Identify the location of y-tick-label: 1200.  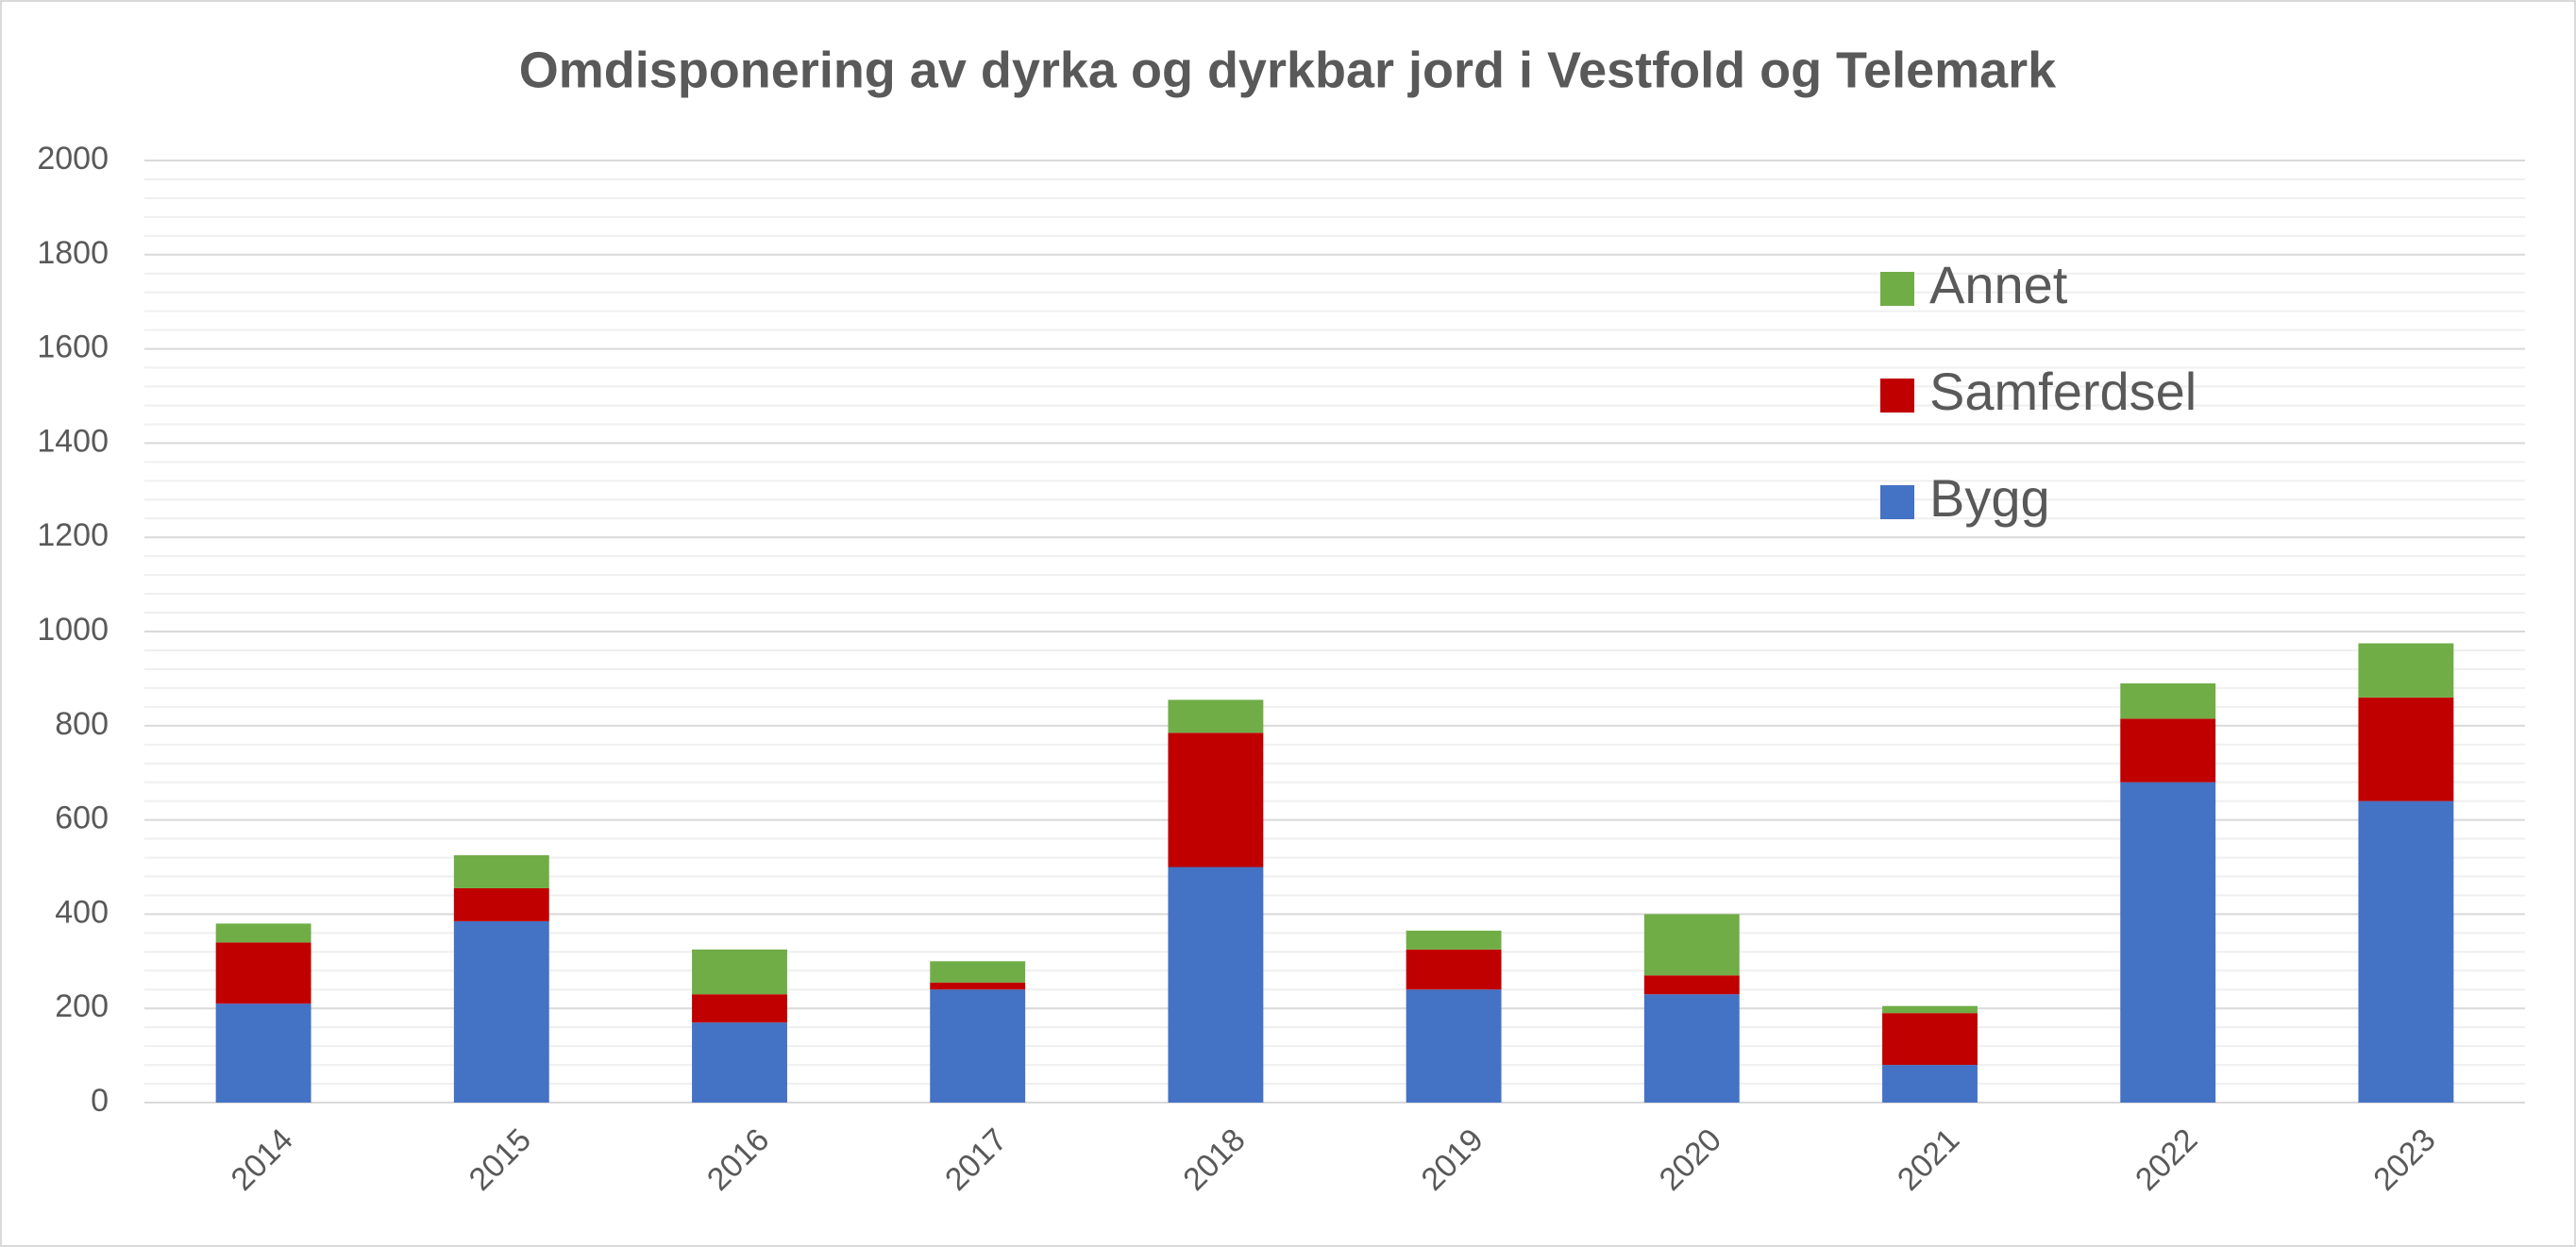
(73, 535).